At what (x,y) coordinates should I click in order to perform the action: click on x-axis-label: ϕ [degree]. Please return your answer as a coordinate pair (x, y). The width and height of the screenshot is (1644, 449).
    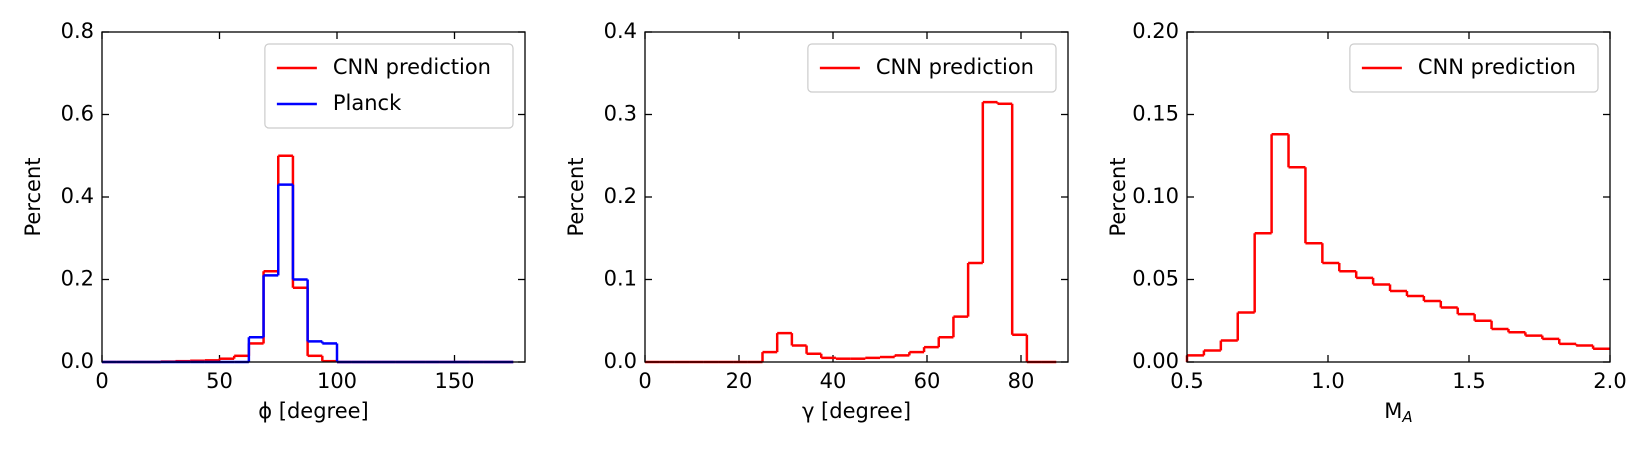
    Looking at the image, I should click on (313, 411).